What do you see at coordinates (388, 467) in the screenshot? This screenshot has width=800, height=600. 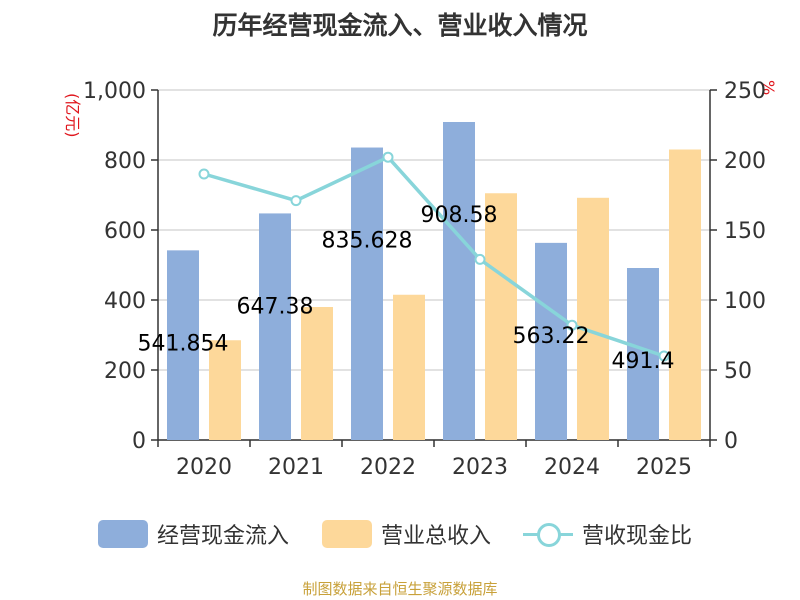 I see `x-tick-label: 2022` at bounding box center [388, 467].